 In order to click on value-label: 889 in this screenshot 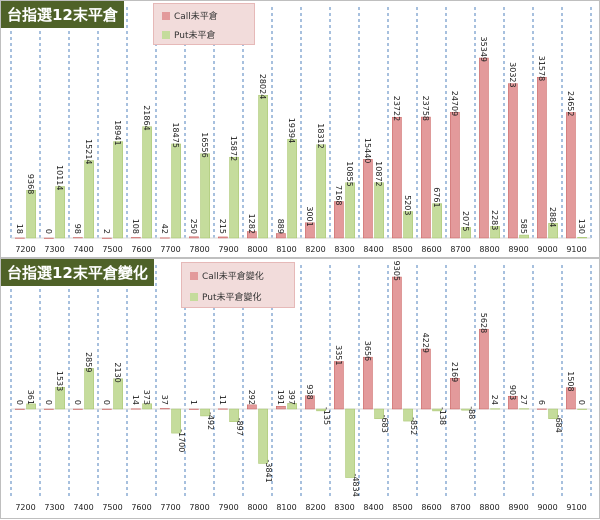, I will do `click(280, 226)`.